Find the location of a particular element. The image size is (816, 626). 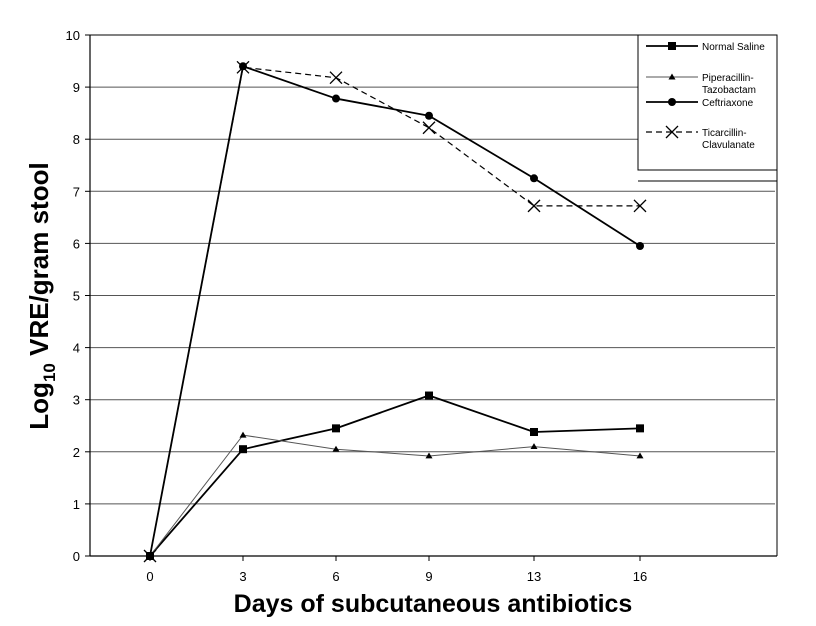

series-3-point-3-stroke-b is located at coordinates (243, 67).